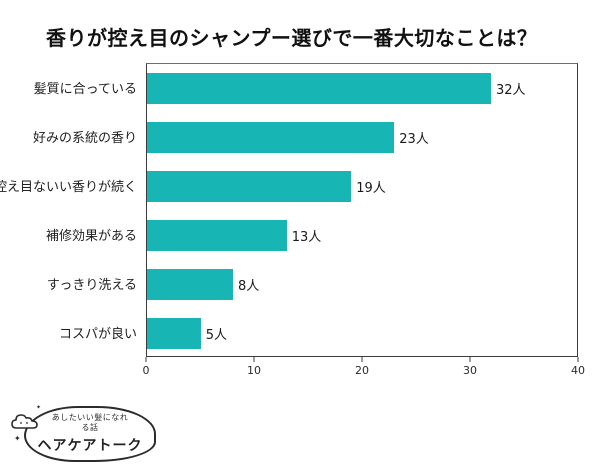 The image size is (600, 472). I want to click on chart-title: 香りが控え目のシャンプー選びで一番大切なことは？, so click(292, 38).